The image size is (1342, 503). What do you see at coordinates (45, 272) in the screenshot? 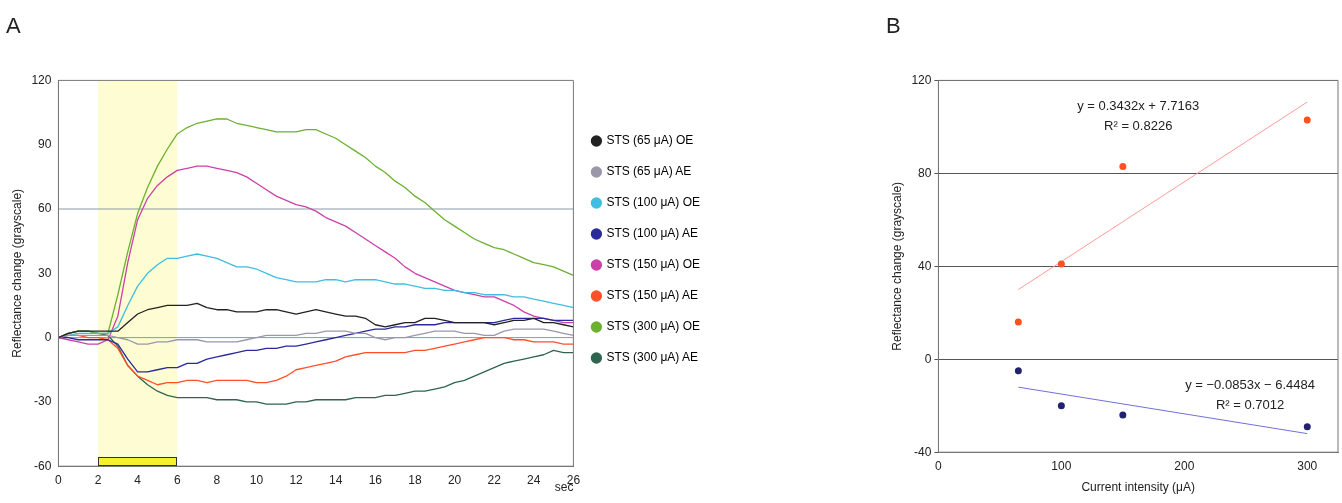
I see `y-tick-label: 30` at bounding box center [45, 272].